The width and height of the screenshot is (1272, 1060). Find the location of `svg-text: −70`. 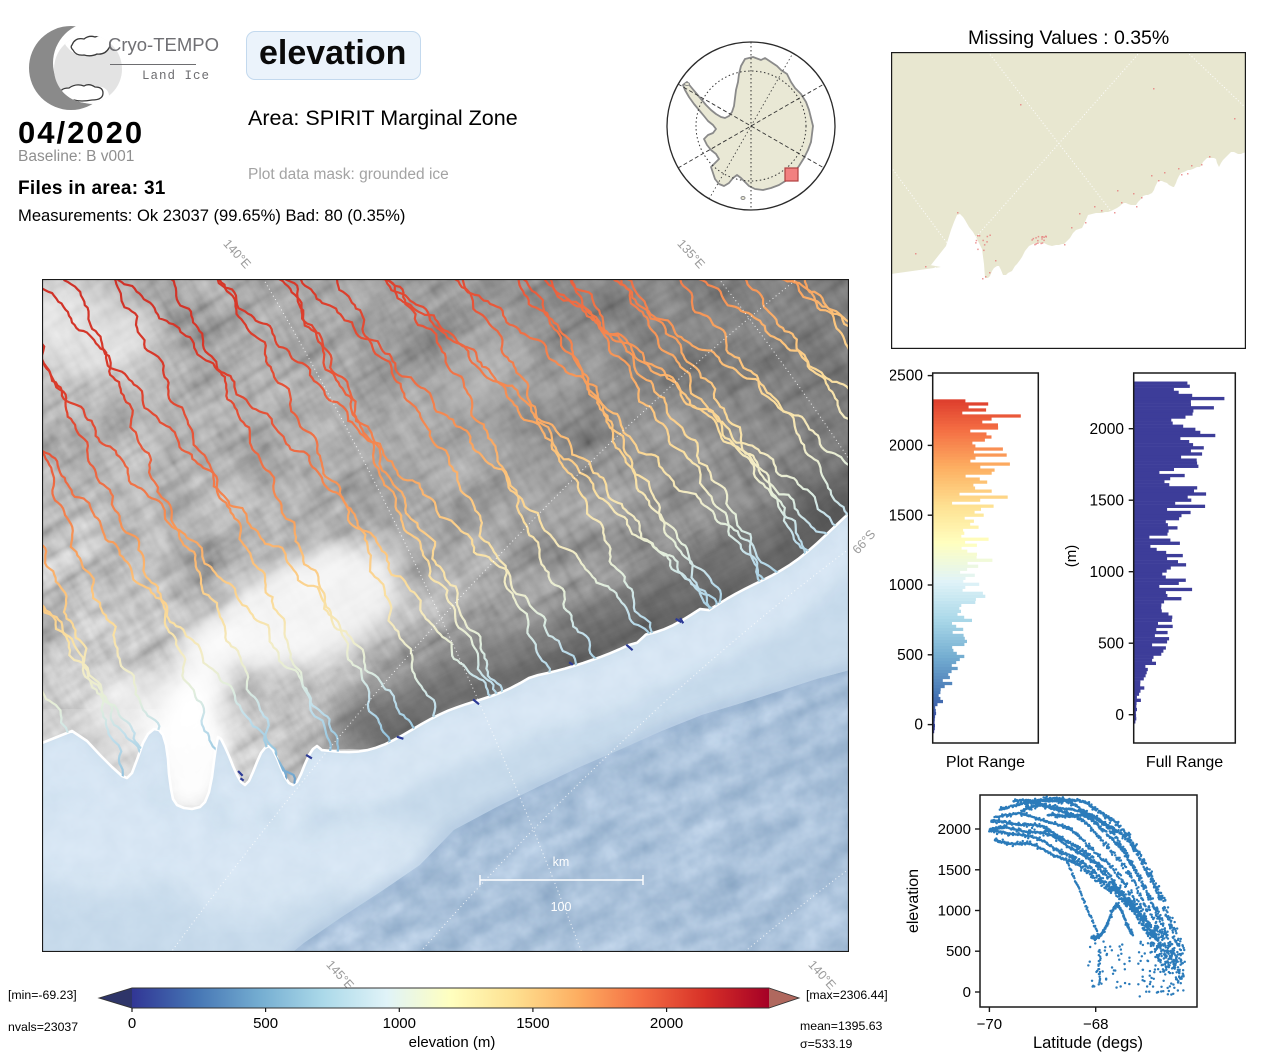

svg-text: −70 is located at coordinates (989, 1024).